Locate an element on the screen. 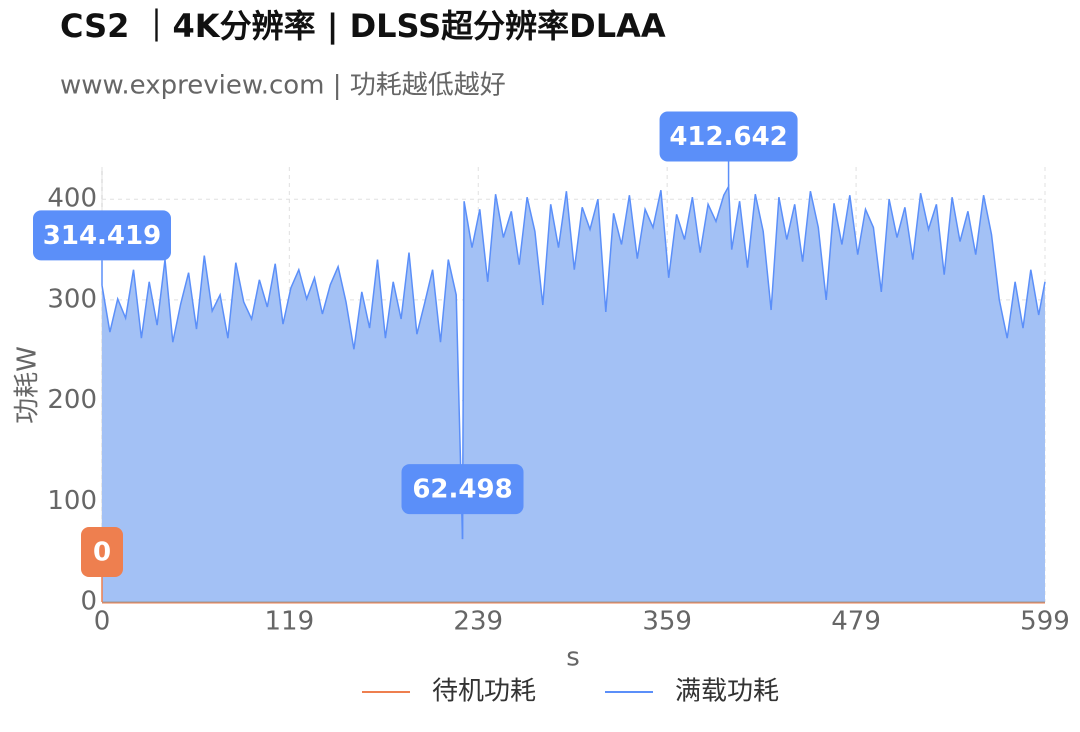  chart-title: CS2 ｜4K分辨率 | DLSS超分辨率DLAA is located at coordinates (363, 26).